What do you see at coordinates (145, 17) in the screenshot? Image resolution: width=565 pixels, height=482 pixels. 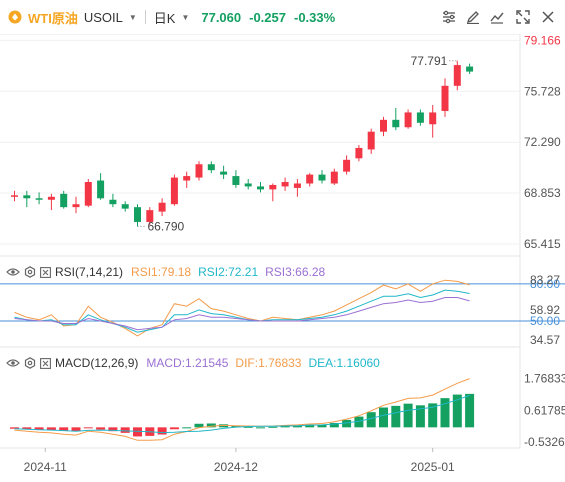 I see `divider` at bounding box center [145, 17].